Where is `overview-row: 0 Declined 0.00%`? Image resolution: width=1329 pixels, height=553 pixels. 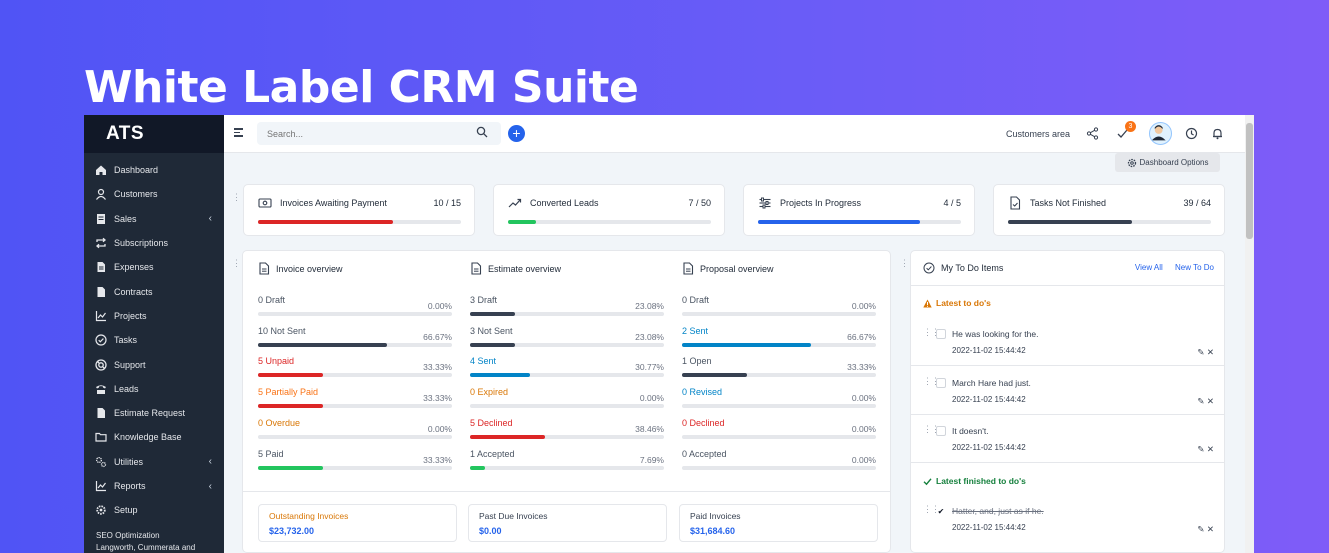
overview-row: 0 Declined 0.00% is located at coordinates (785, 433).